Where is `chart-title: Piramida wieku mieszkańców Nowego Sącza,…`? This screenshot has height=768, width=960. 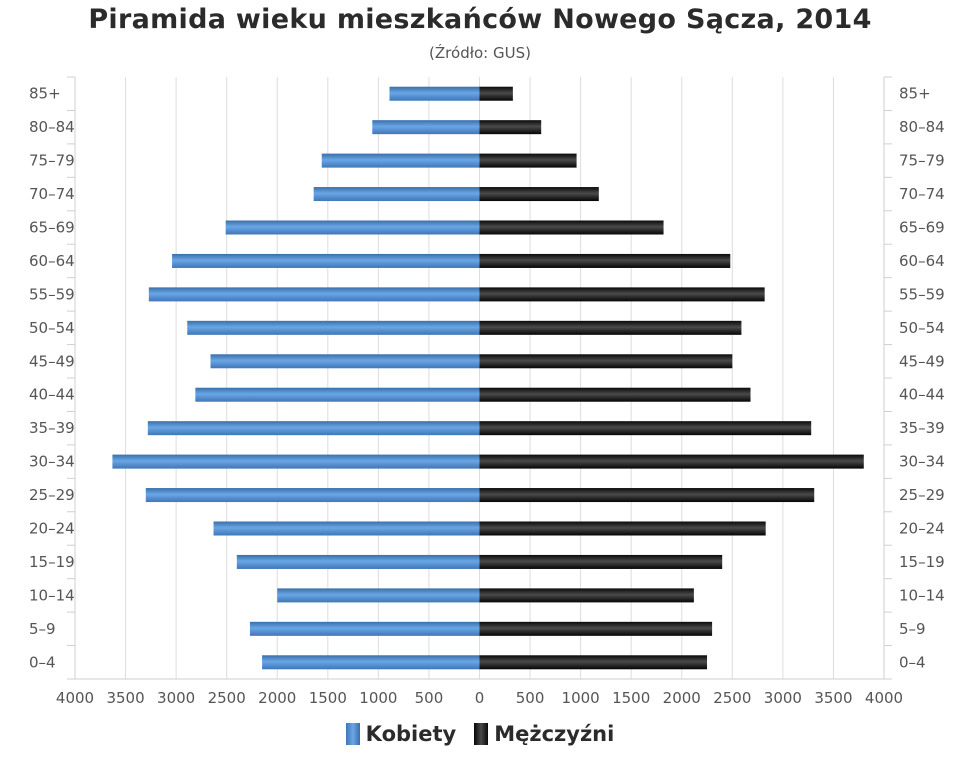
chart-title: Piramida wieku mieszkańców Nowego Sącza,… is located at coordinates (480, 19).